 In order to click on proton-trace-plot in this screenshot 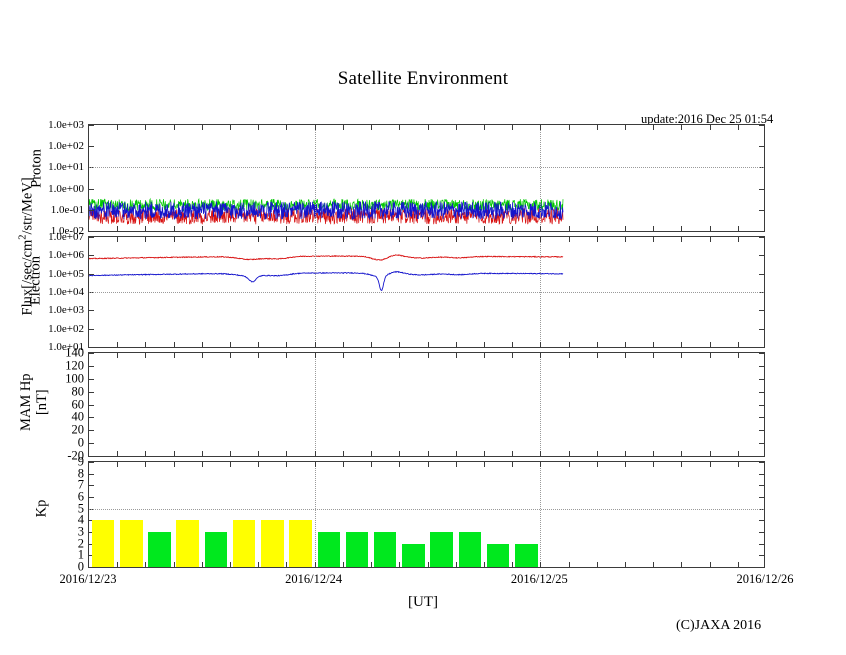, I will do `click(326, 211)`.